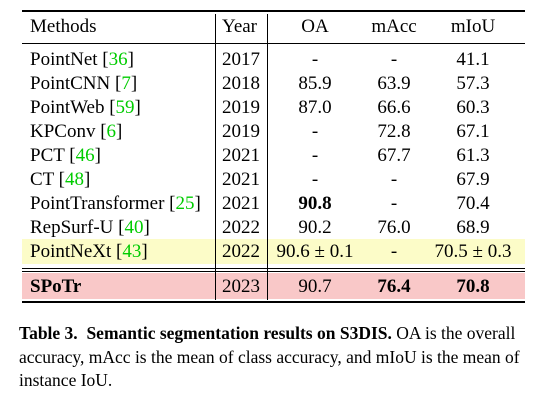 The height and width of the screenshot is (408, 539). I want to click on citation-link: 36, so click(118, 59).